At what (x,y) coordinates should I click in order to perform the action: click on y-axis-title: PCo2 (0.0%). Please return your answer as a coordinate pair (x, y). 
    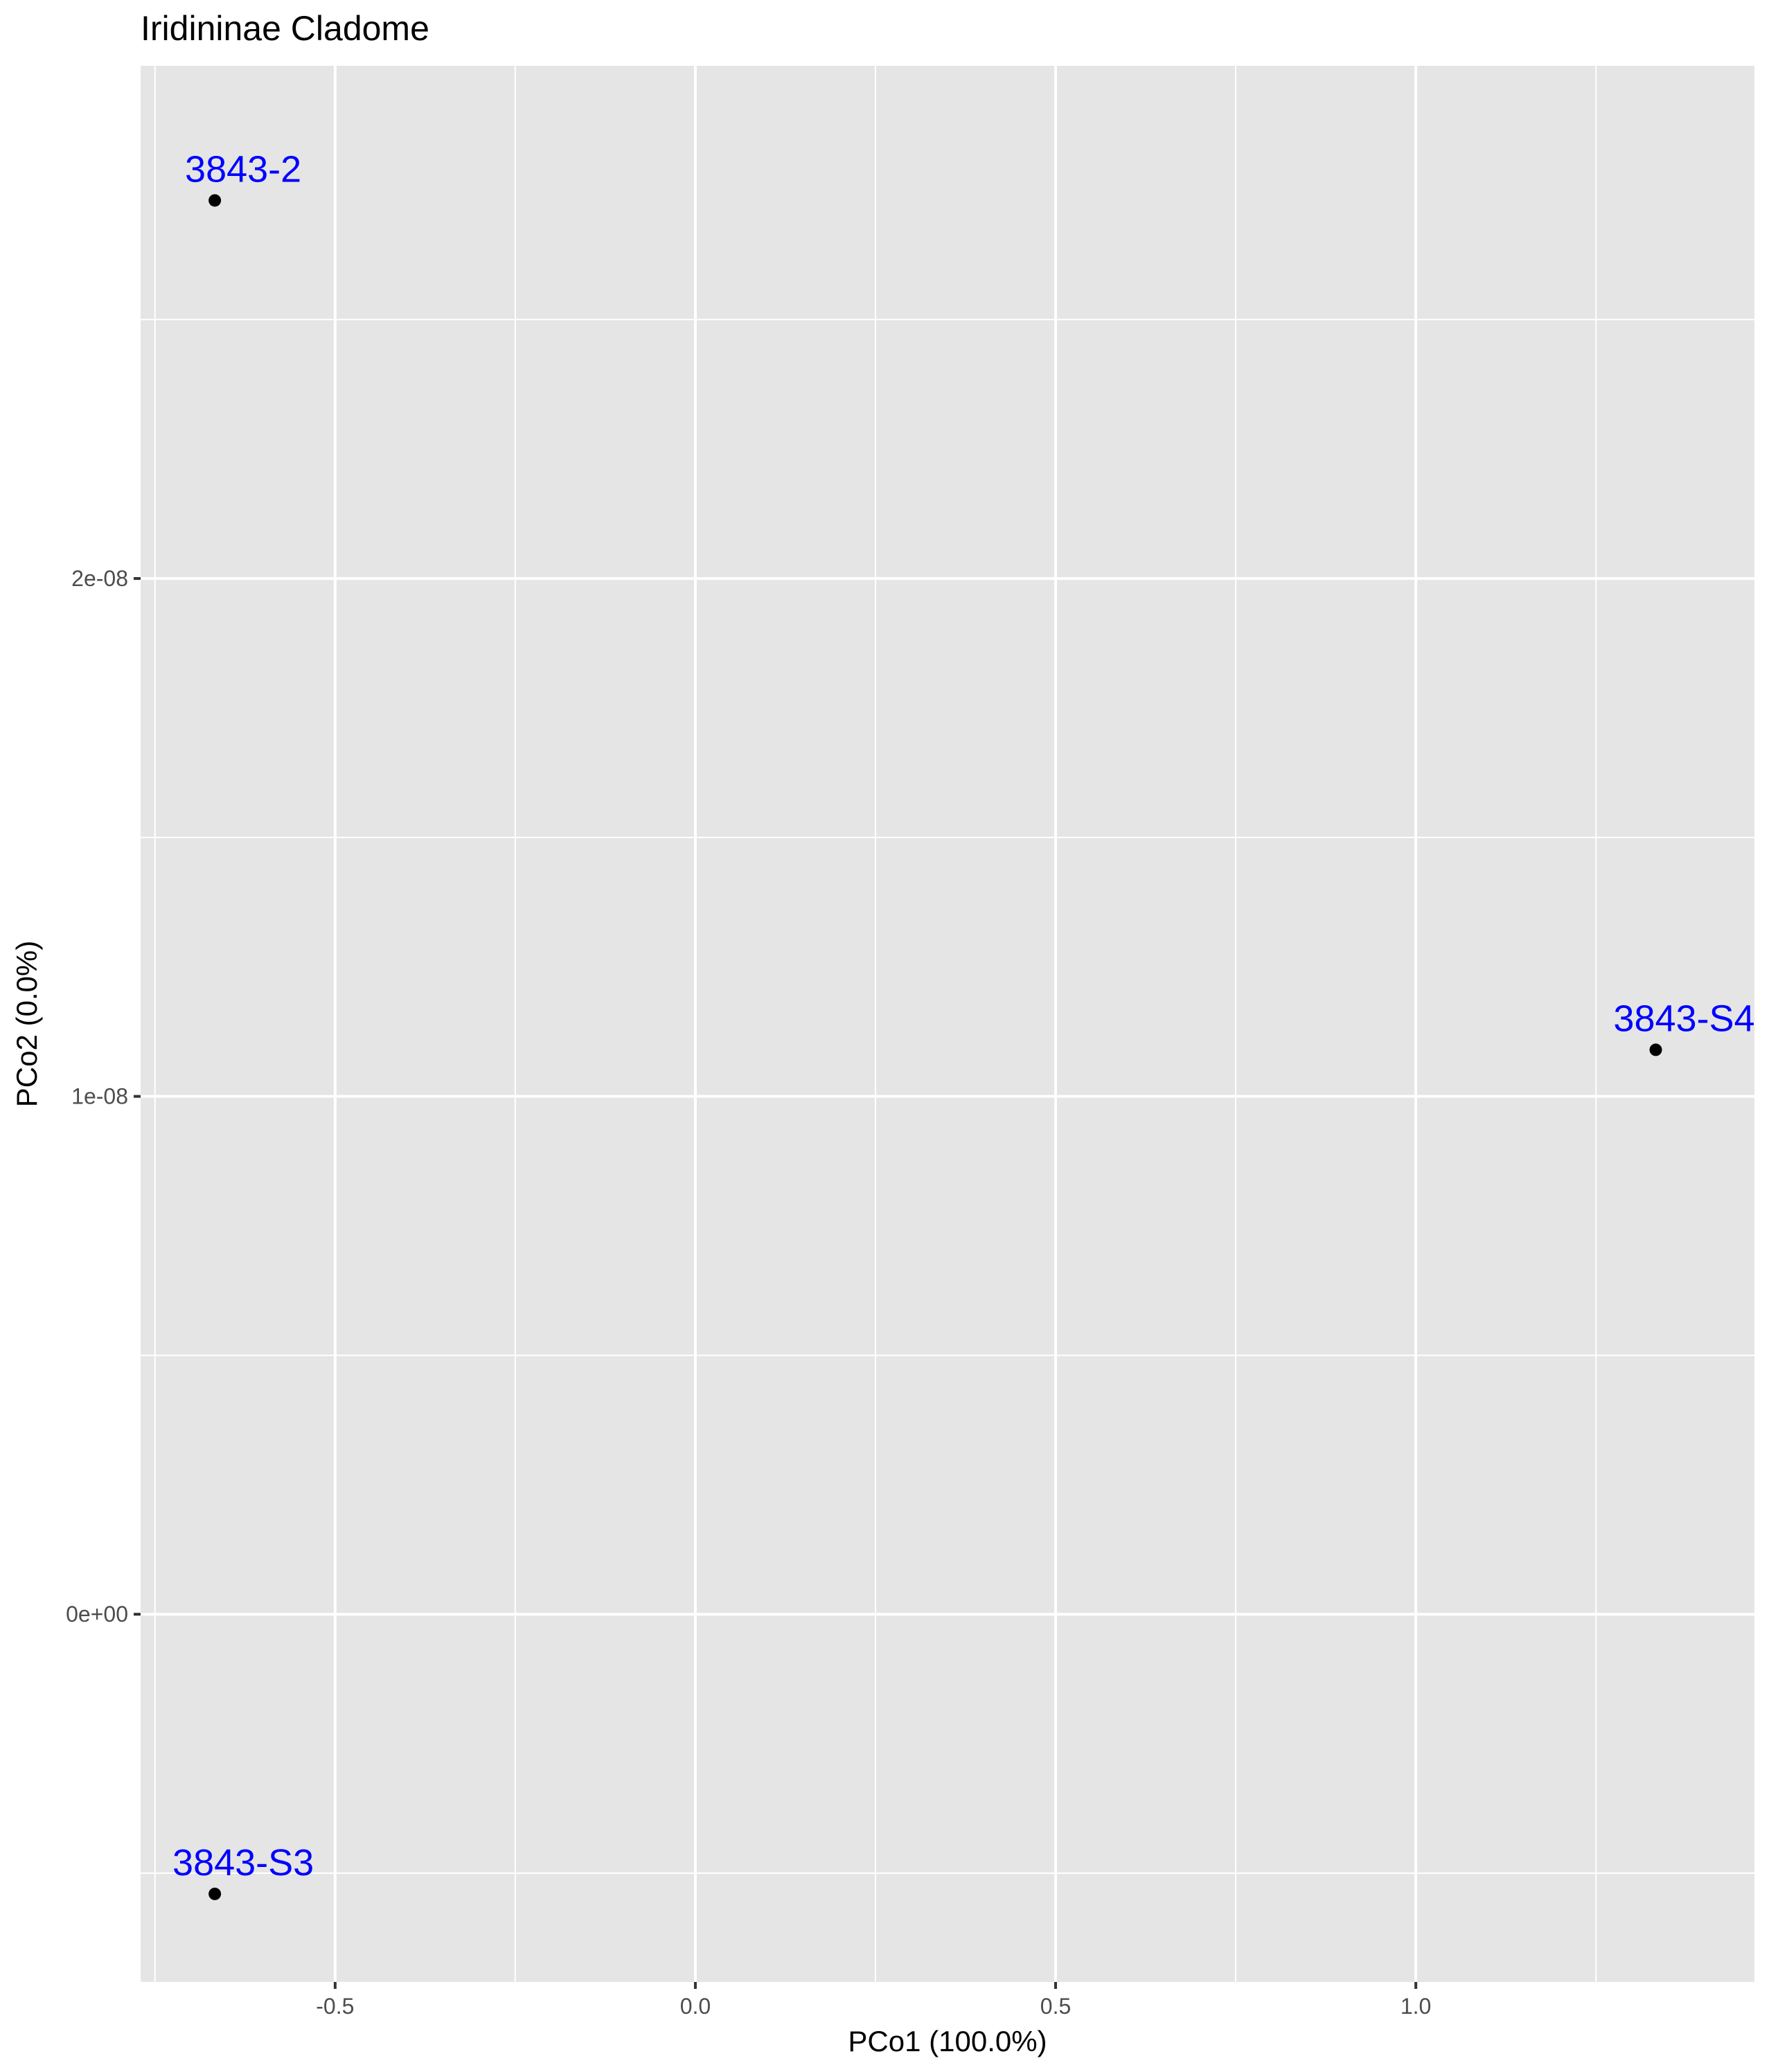
    Looking at the image, I should click on (26, 1024).